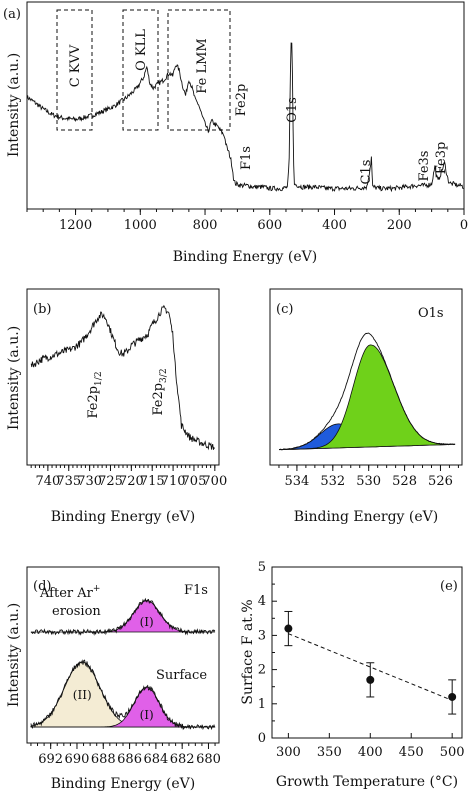 Image resolution: width=474 pixels, height=793 pixels. Describe the element at coordinates (245, 257) in the screenshot. I see `xlabel-a: Binding Energy (eV)` at that location.